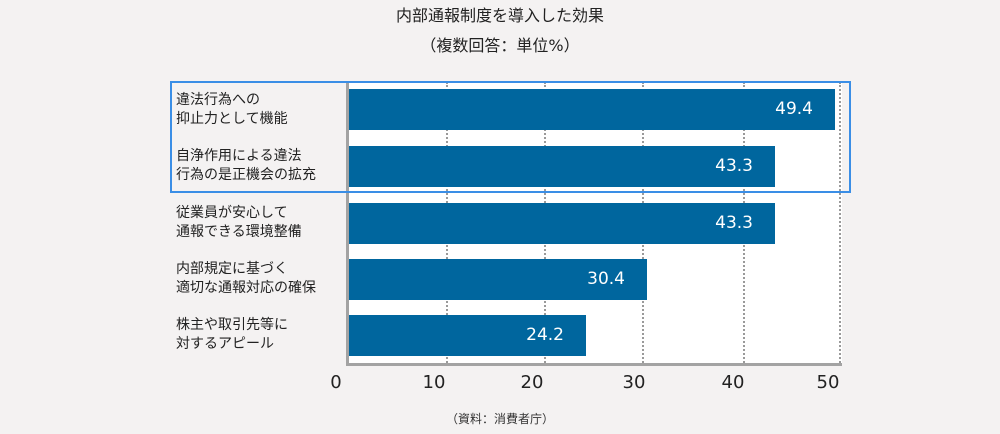  I want to click on category-label-2: 従業員が安心して 通報できる環境整備, so click(261, 223).